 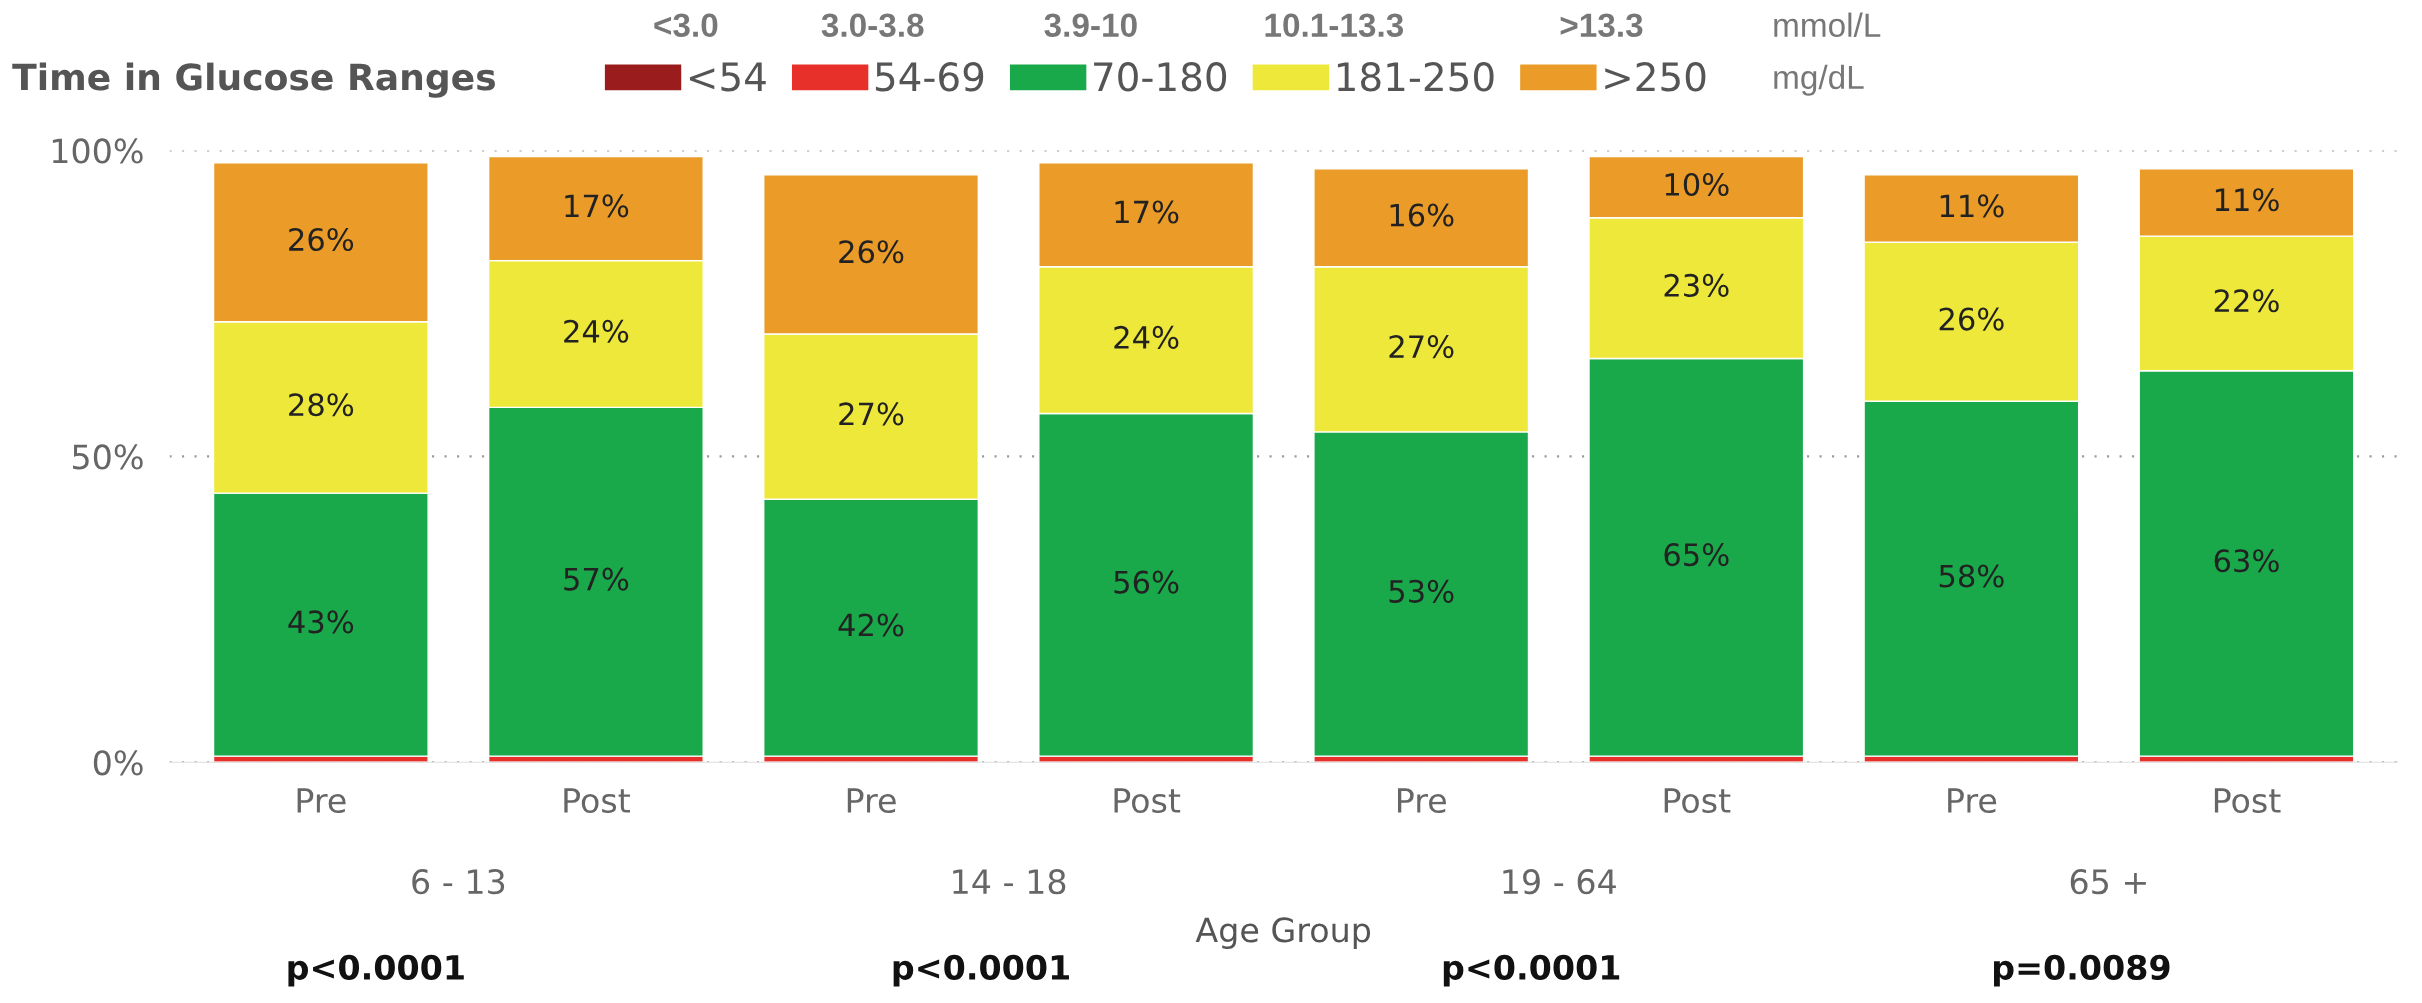 What do you see at coordinates (1696, 555) in the screenshot?
I see `data-label: 65%` at bounding box center [1696, 555].